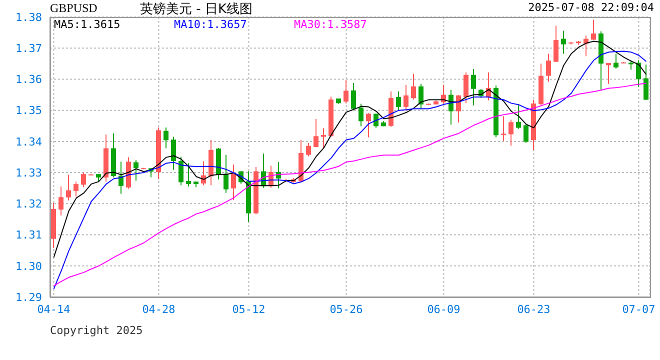 The image size is (660, 360). What do you see at coordinates (29, 111) in the screenshot?
I see `y-tick-label: 1.35` at bounding box center [29, 111].